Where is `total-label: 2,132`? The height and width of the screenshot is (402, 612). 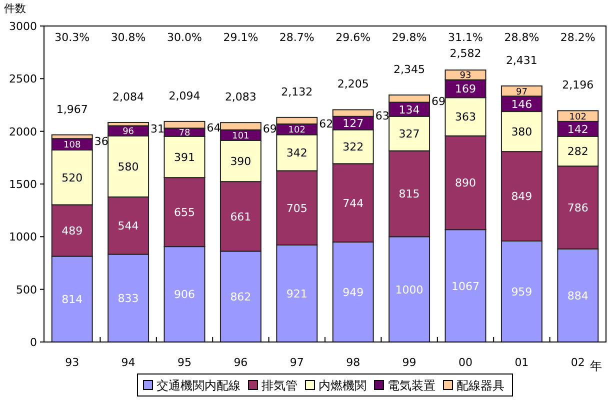
total-label: 2,132 is located at coordinates (297, 91).